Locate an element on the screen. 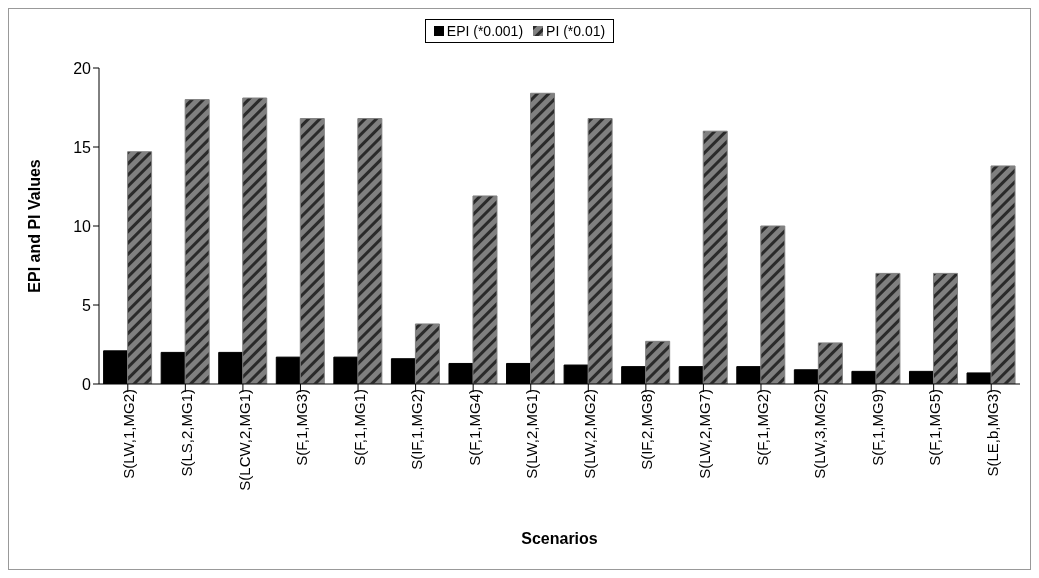  x-tick-label: S(LE,b,MG3) is located at coordinates (992, 433).